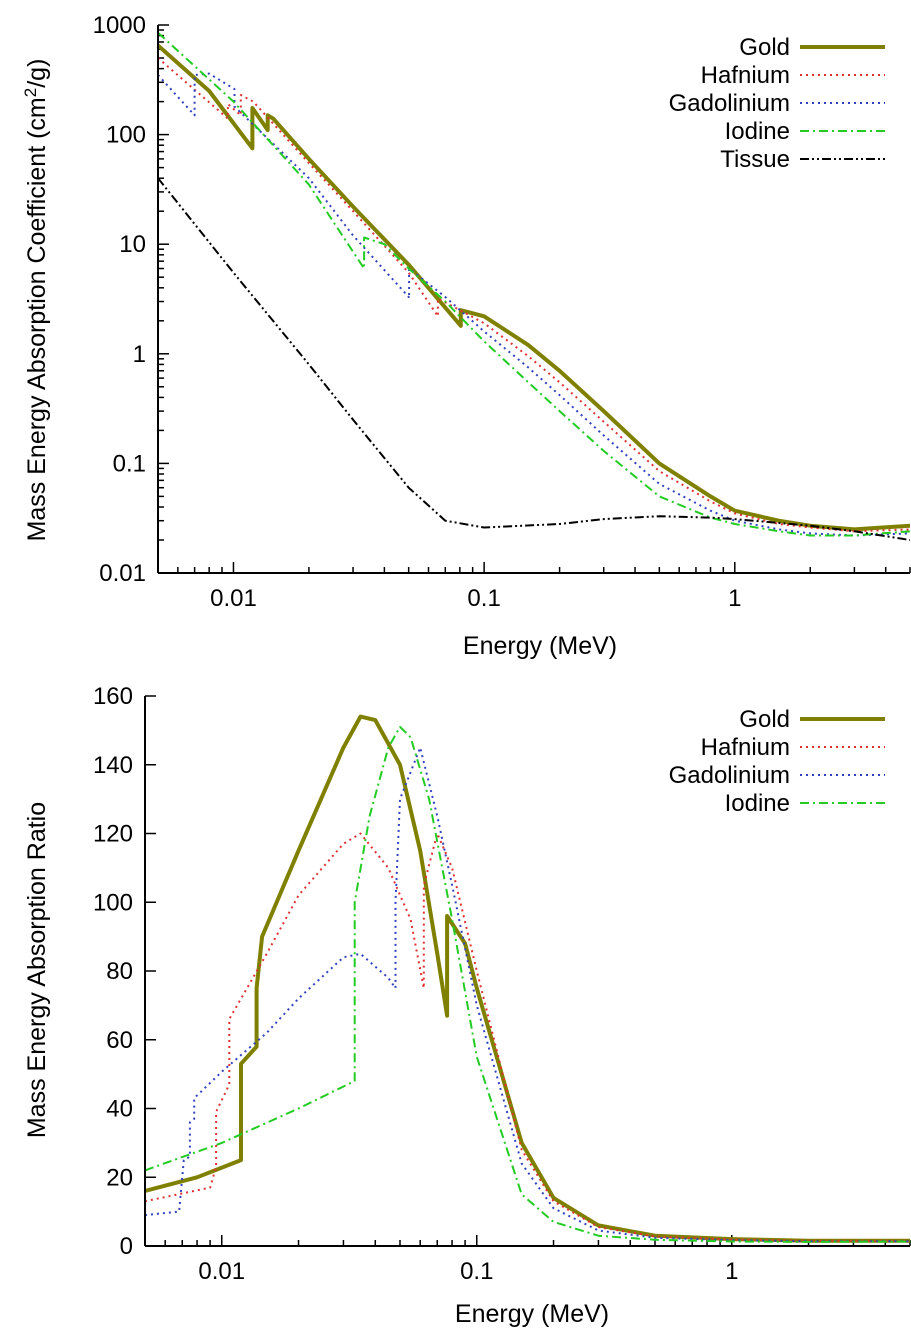 This screenshot has width=911, height=1332. Describe the element at coordinates (534, 587) in the screenshot. I see `chart-coefficient-x-ticks: 0.01 0.1 1` at that location.